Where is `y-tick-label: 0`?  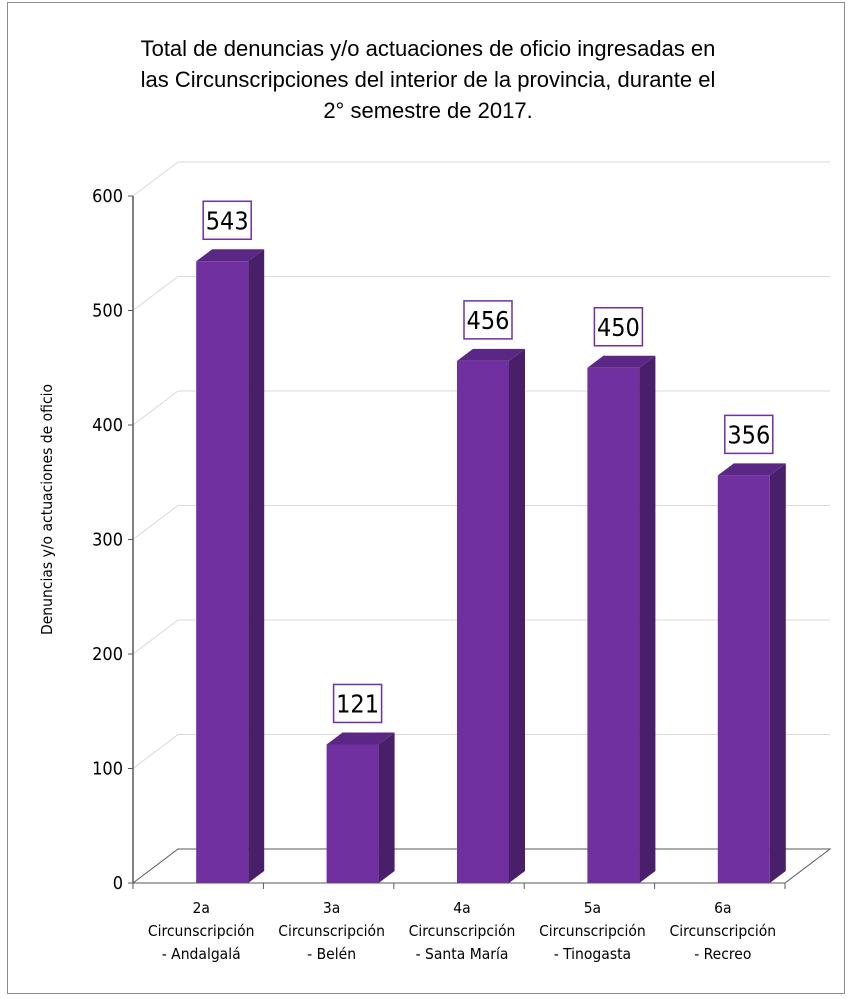
y-tick-label: 0 is located at coordinates (118, 883).